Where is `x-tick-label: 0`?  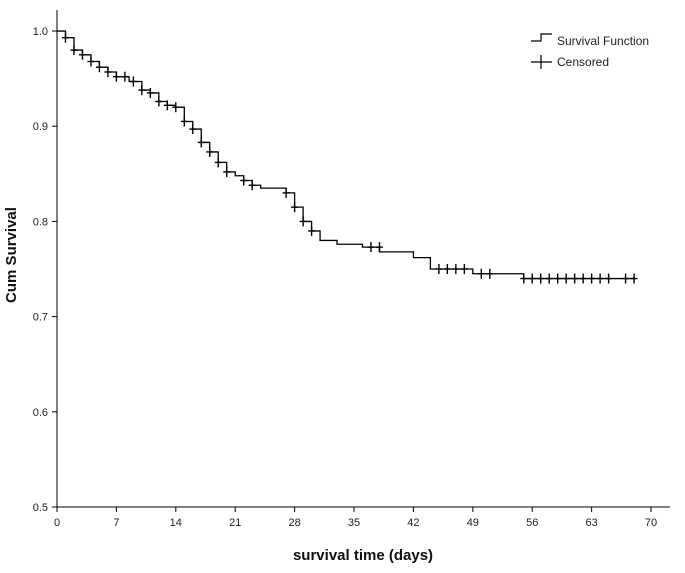
x-tick-label: 0 is located at coordinates (57, 523).